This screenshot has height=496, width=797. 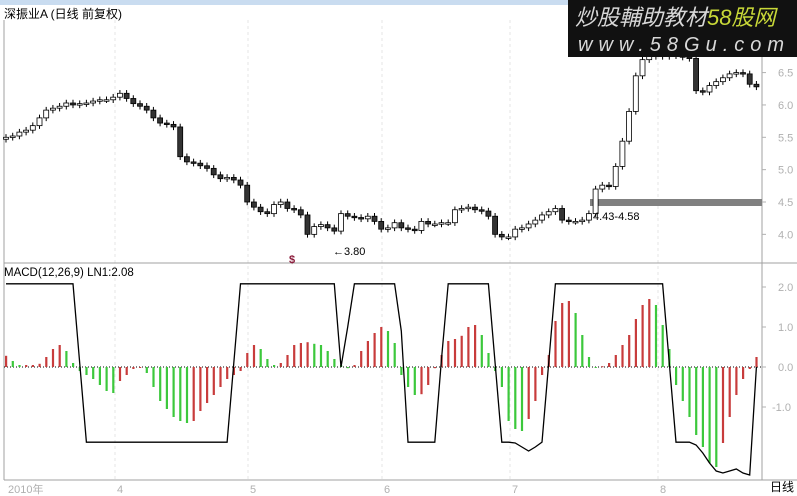 I want to click on range-label: 4.43-4.58, so click(x=616, y=217).